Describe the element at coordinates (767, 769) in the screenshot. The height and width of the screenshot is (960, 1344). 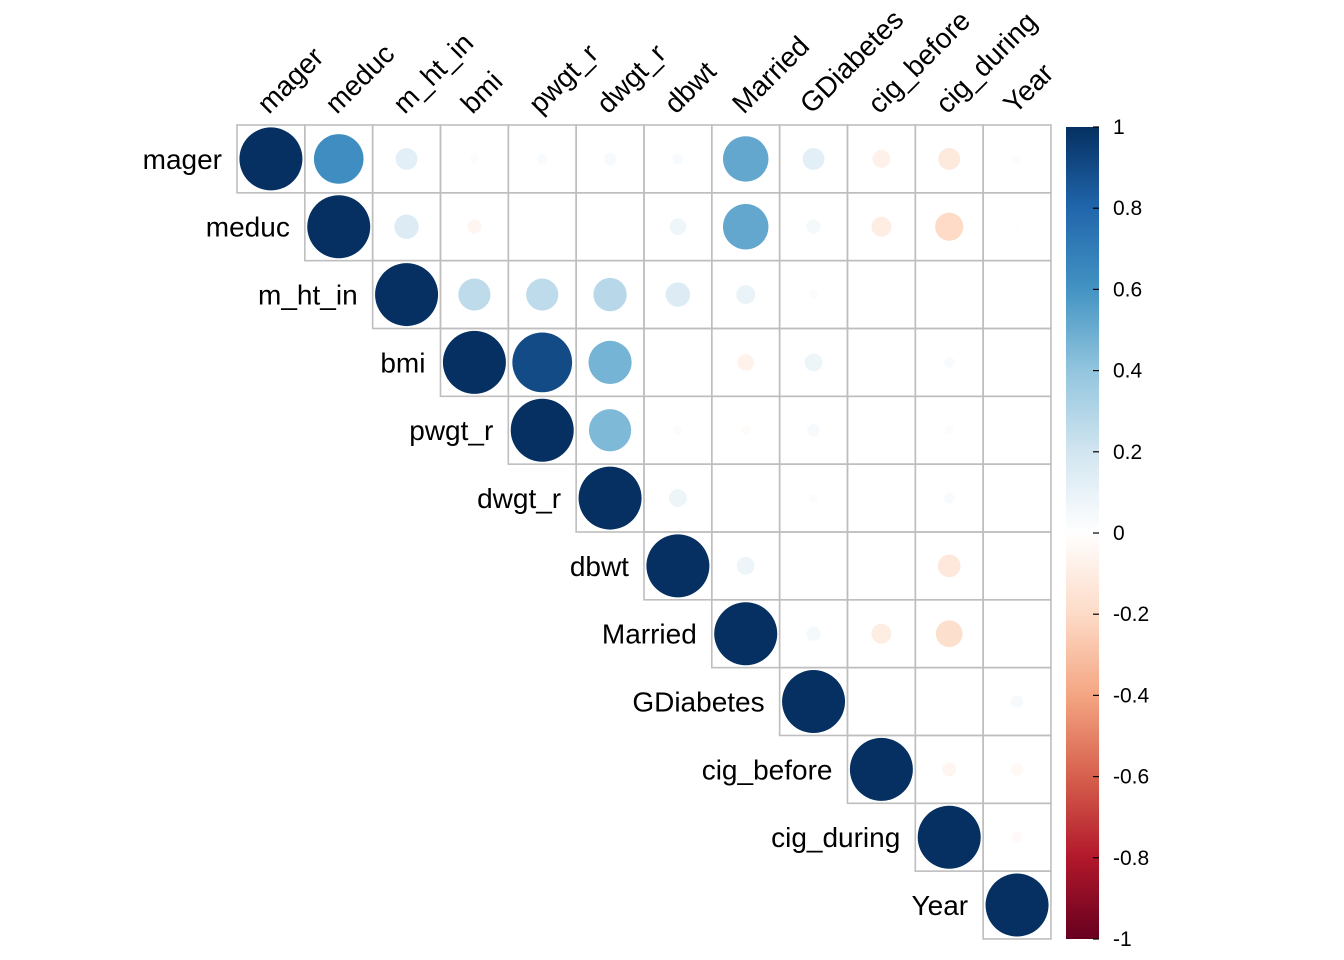
I see `row-label-cig_before: cig_before` at that location.